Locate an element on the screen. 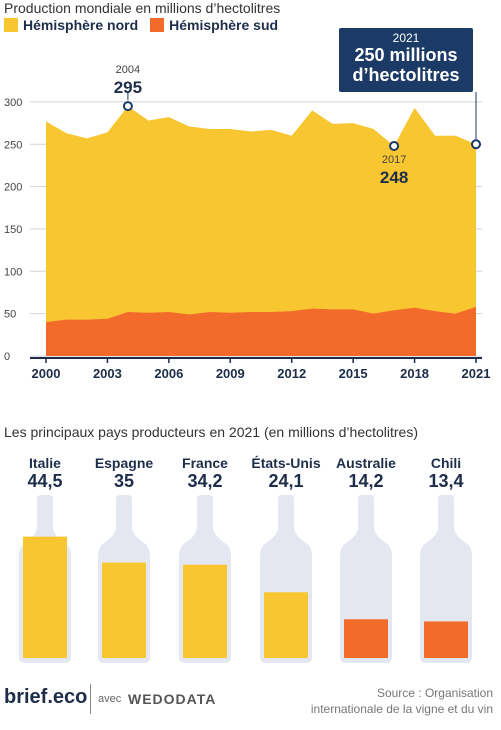 The height and width of the screenshot is (730, 501). x-tick-label: 2006 is located at coordinates (168, 373).